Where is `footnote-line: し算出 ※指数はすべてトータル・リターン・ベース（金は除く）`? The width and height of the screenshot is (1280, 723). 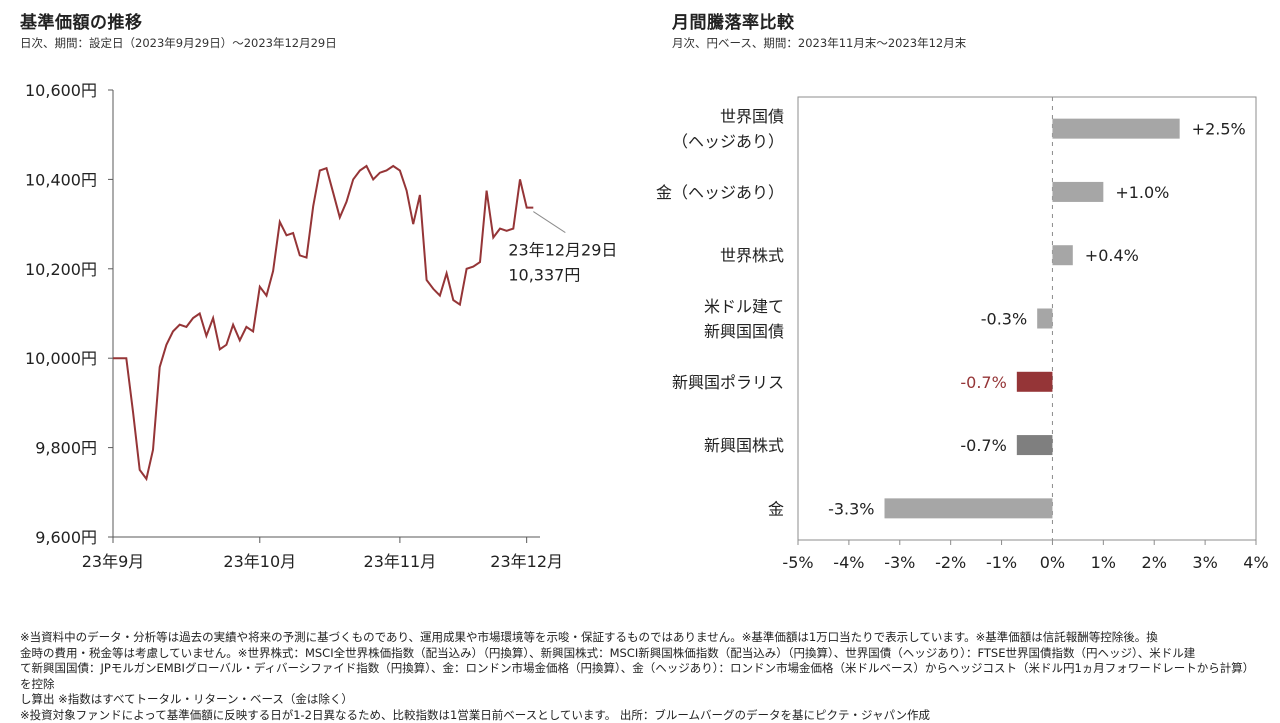 footnote-line: し算出 ※指数はすべてトータル・リターン・ベース（金は除く） is located at coordinates (640, 700).